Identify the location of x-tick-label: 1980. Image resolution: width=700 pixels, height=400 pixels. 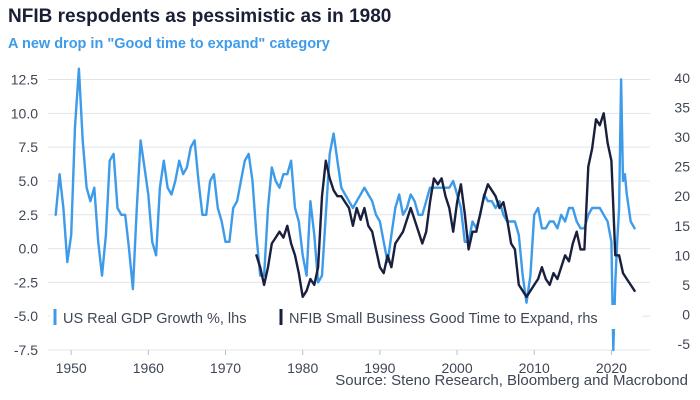
(302, 368).